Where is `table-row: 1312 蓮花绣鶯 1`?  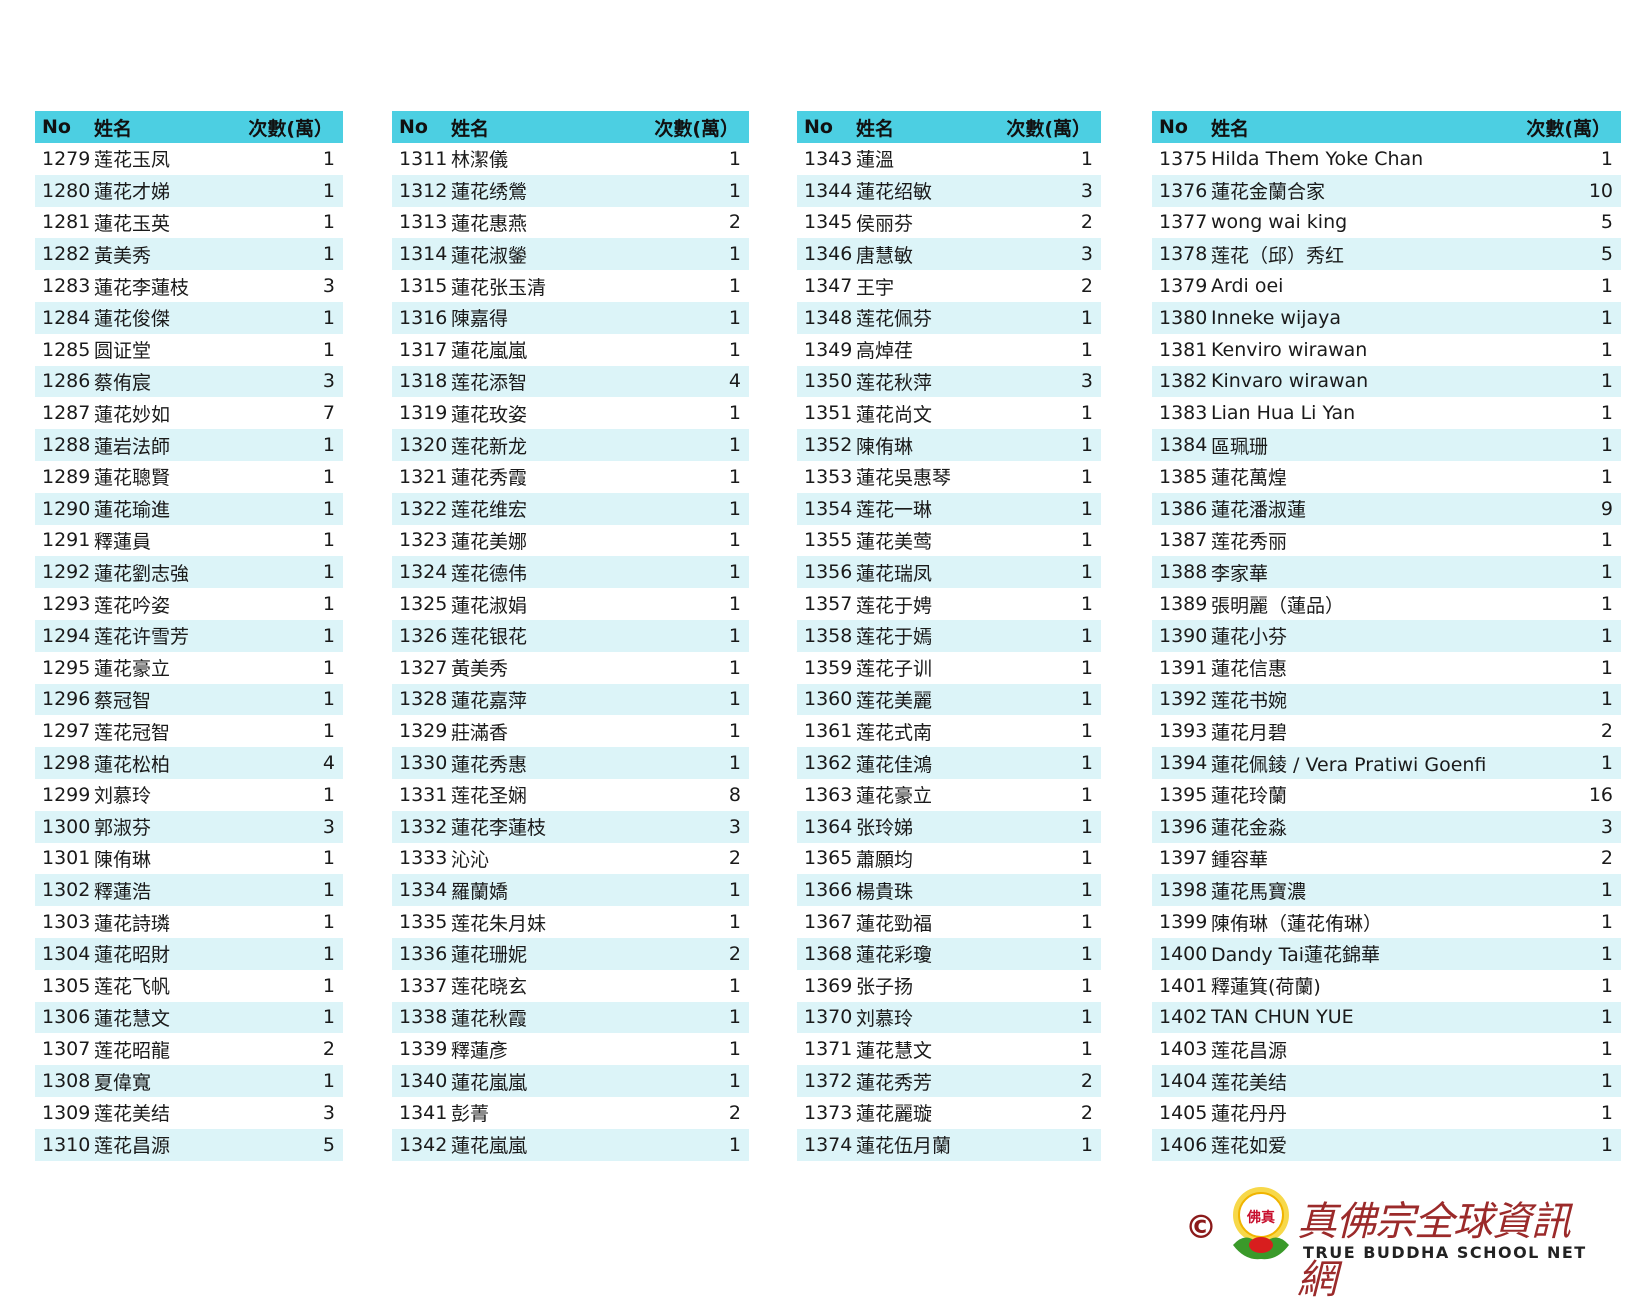
table-row: 1312 蓮花绣鶯 1 is located at coordinates (570, 190).